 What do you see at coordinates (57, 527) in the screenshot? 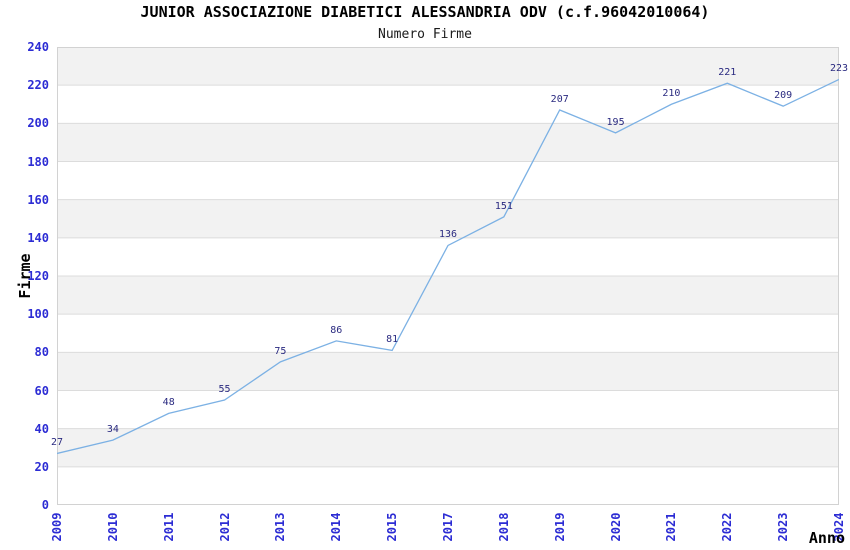
I see `x-tick-label: 2009` at bounding box center [57, 527].